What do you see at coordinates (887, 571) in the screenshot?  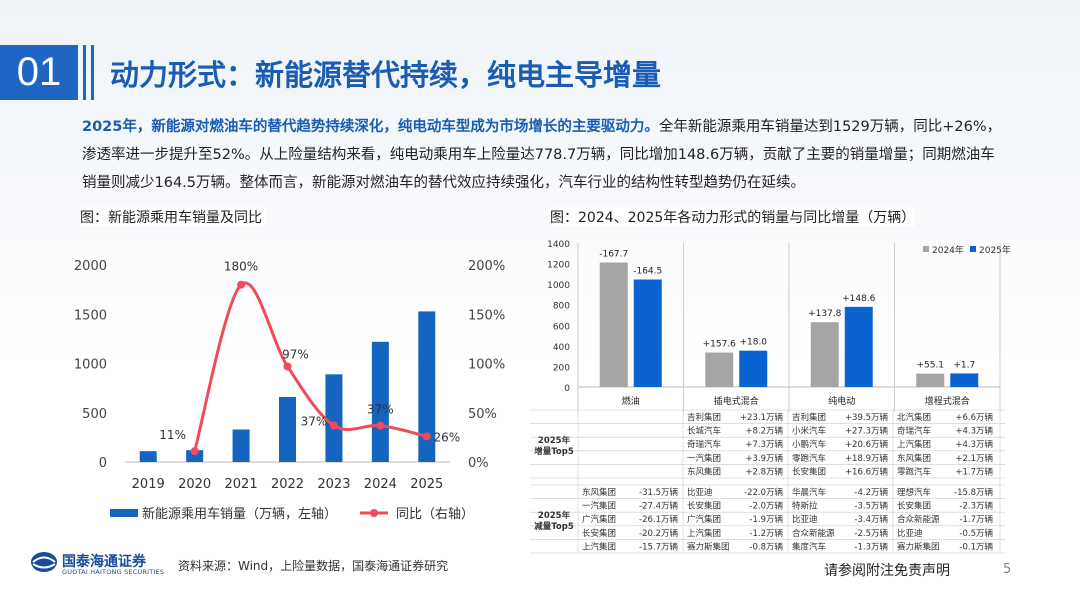 I see `disclaimer: 请参阅附注免责声明` at bounding box center [887, 571].